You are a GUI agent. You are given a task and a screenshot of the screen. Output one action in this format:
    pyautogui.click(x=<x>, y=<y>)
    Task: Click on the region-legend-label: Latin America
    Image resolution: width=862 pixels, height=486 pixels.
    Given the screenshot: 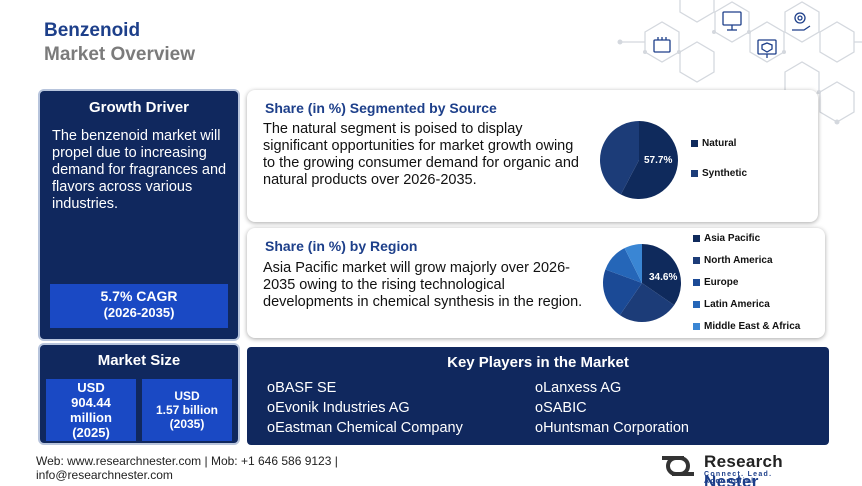 What is the action you would take?
    pyautogui.click(x=737, y=304)
    